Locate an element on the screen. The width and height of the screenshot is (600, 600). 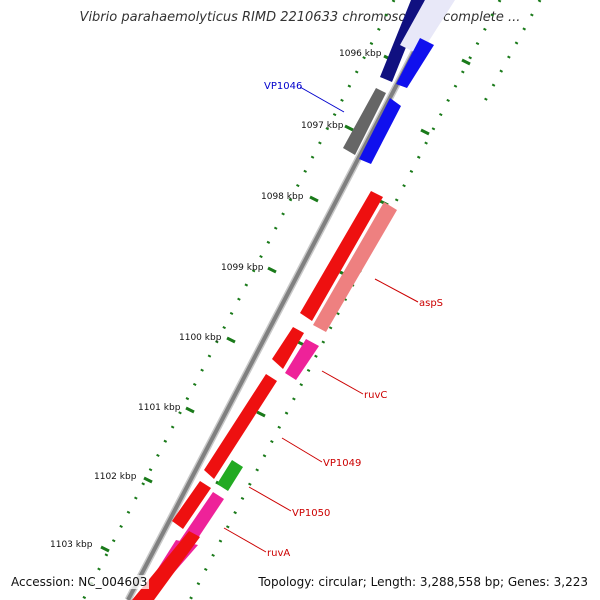
feature-red-vp1049 is located at coordinates (240, 426).